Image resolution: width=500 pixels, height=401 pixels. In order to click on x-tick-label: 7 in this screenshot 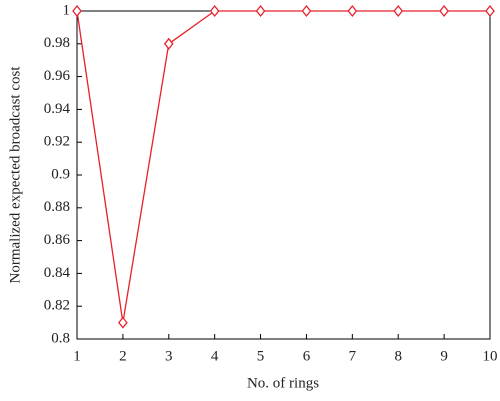, I will do `click(353, 356)`.